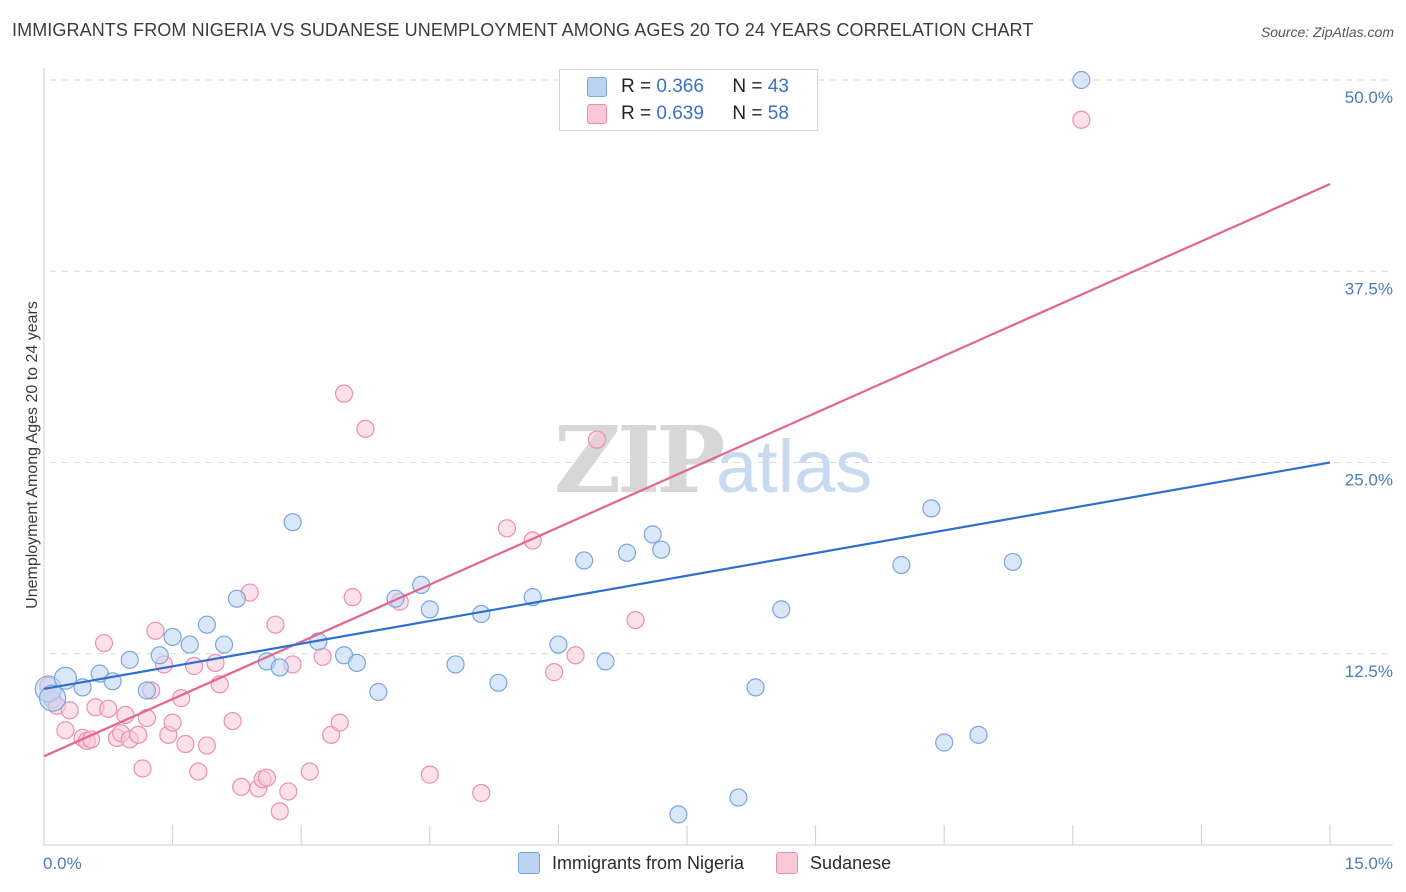 This screenshot has width=1406, height=892. Describe the element at coordinates (680, 113) in the screenshot. I see `legend-r-value: 0.639` at that location.